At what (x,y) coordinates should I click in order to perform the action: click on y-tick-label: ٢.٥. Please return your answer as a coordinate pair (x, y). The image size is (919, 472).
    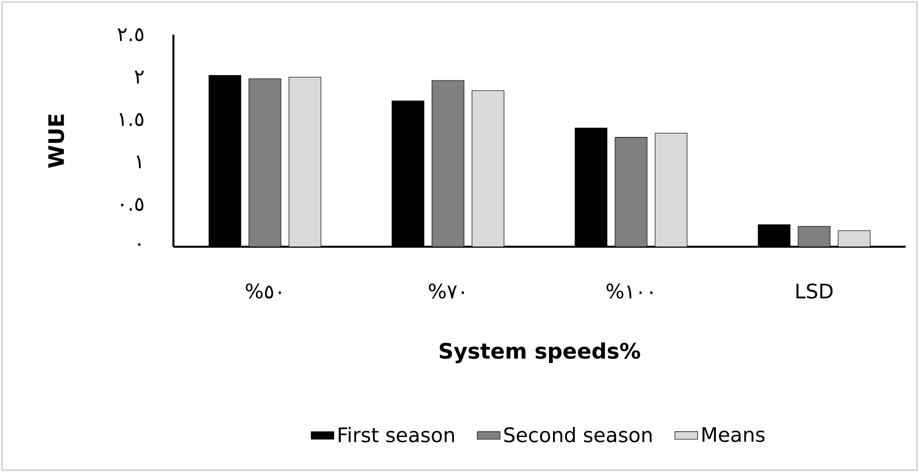
    Looking at the image, I should click on (131, 35).